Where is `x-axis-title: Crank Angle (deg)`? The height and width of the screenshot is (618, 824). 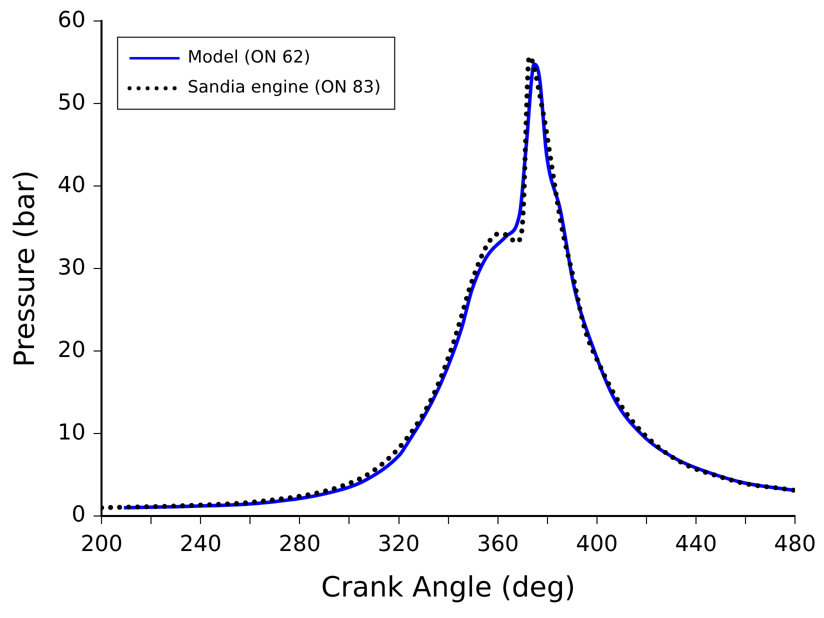
x-axis-title: Crank Angle (deg) is located at coordinates (448, 587).